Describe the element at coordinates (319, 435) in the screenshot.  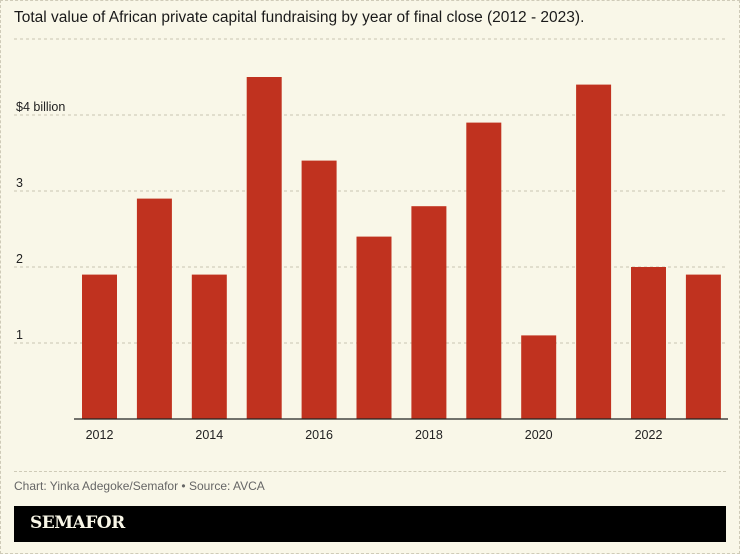
I see `x-tick-label: 2016` at that location.